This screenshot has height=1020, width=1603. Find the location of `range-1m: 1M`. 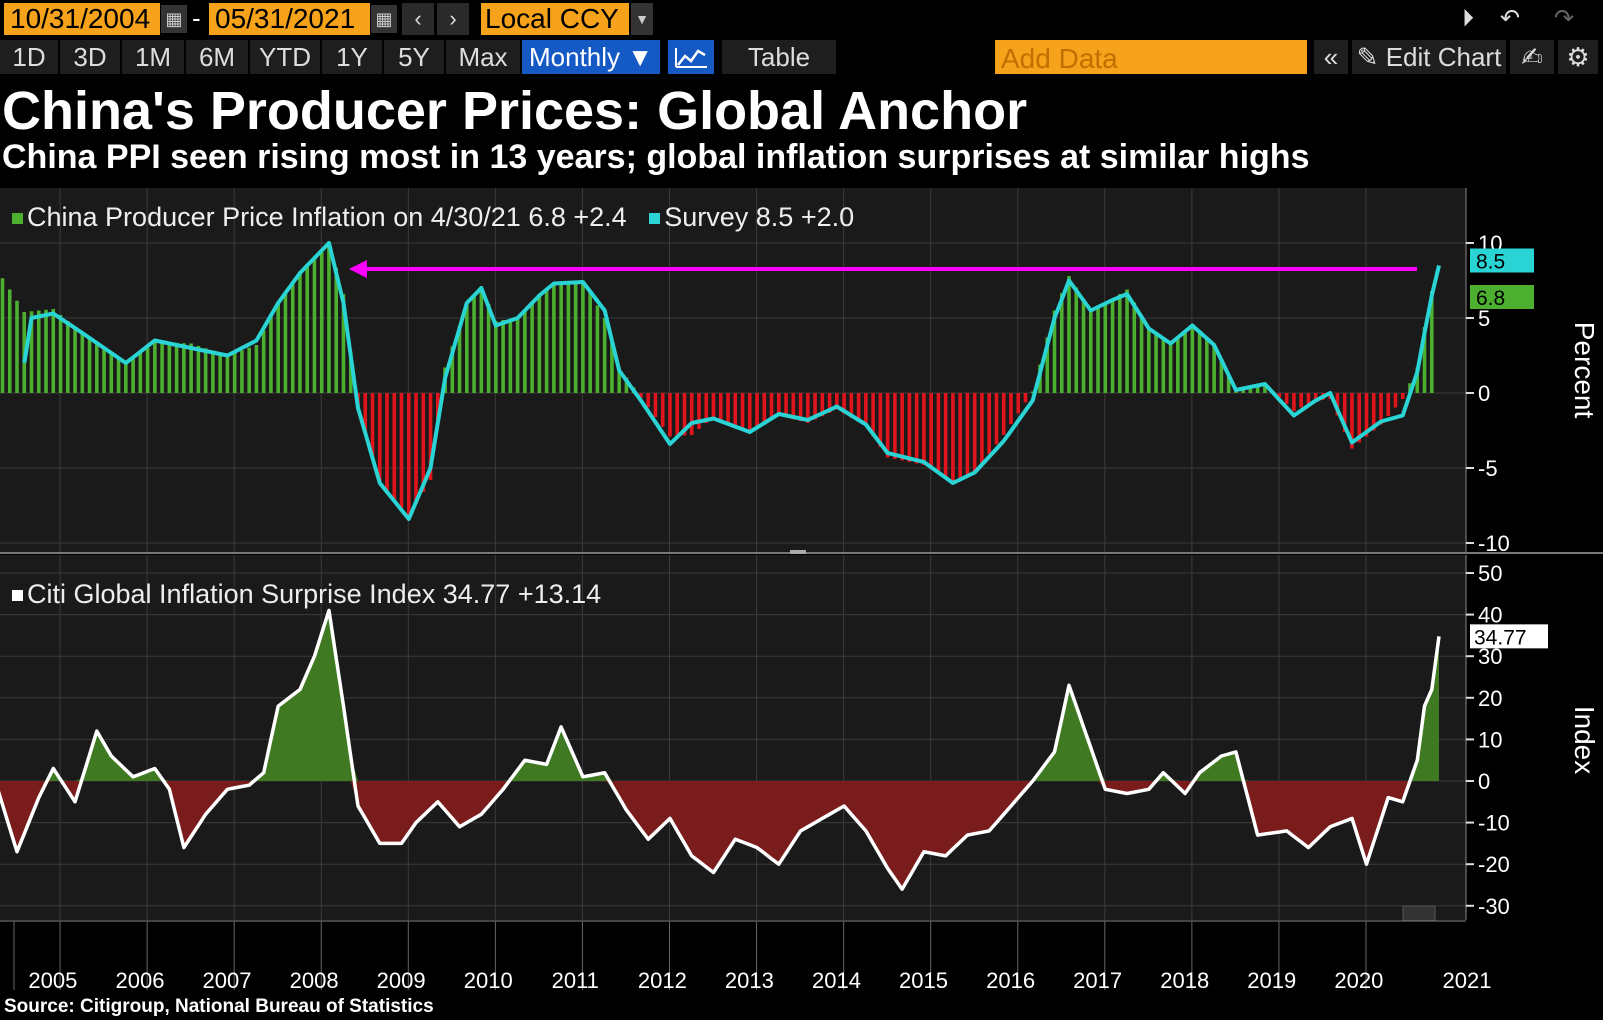

range-1m: 1M is located at coordinates (153, 57).